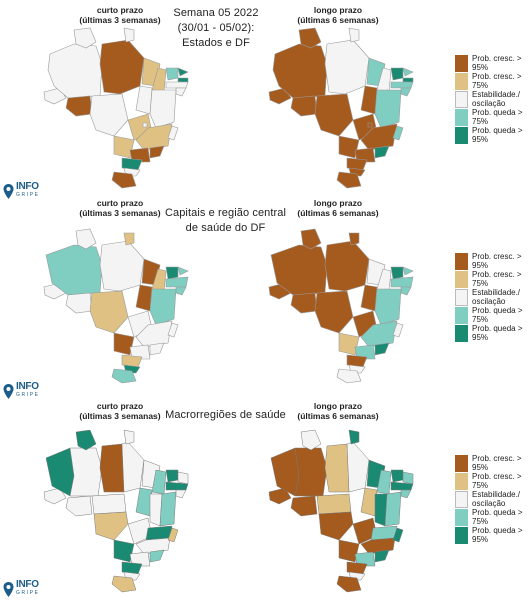 This screenshot has width=530, height=600. I want to click on region-pa-west, so click(337, 468).